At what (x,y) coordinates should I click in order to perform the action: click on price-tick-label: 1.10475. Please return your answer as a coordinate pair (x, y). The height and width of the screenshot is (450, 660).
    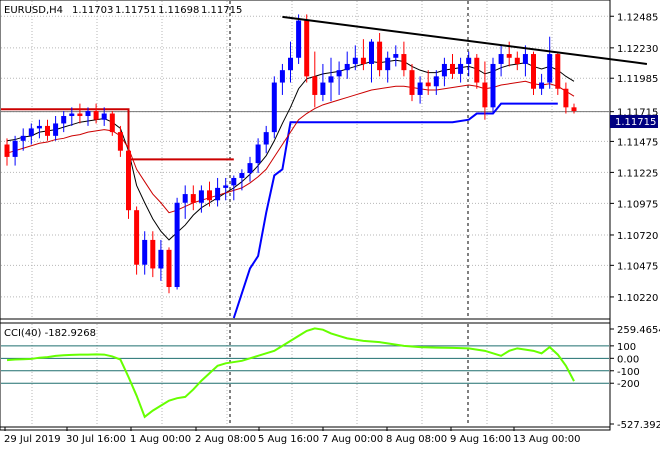
    Looking at the image, I should click on (637, 266).